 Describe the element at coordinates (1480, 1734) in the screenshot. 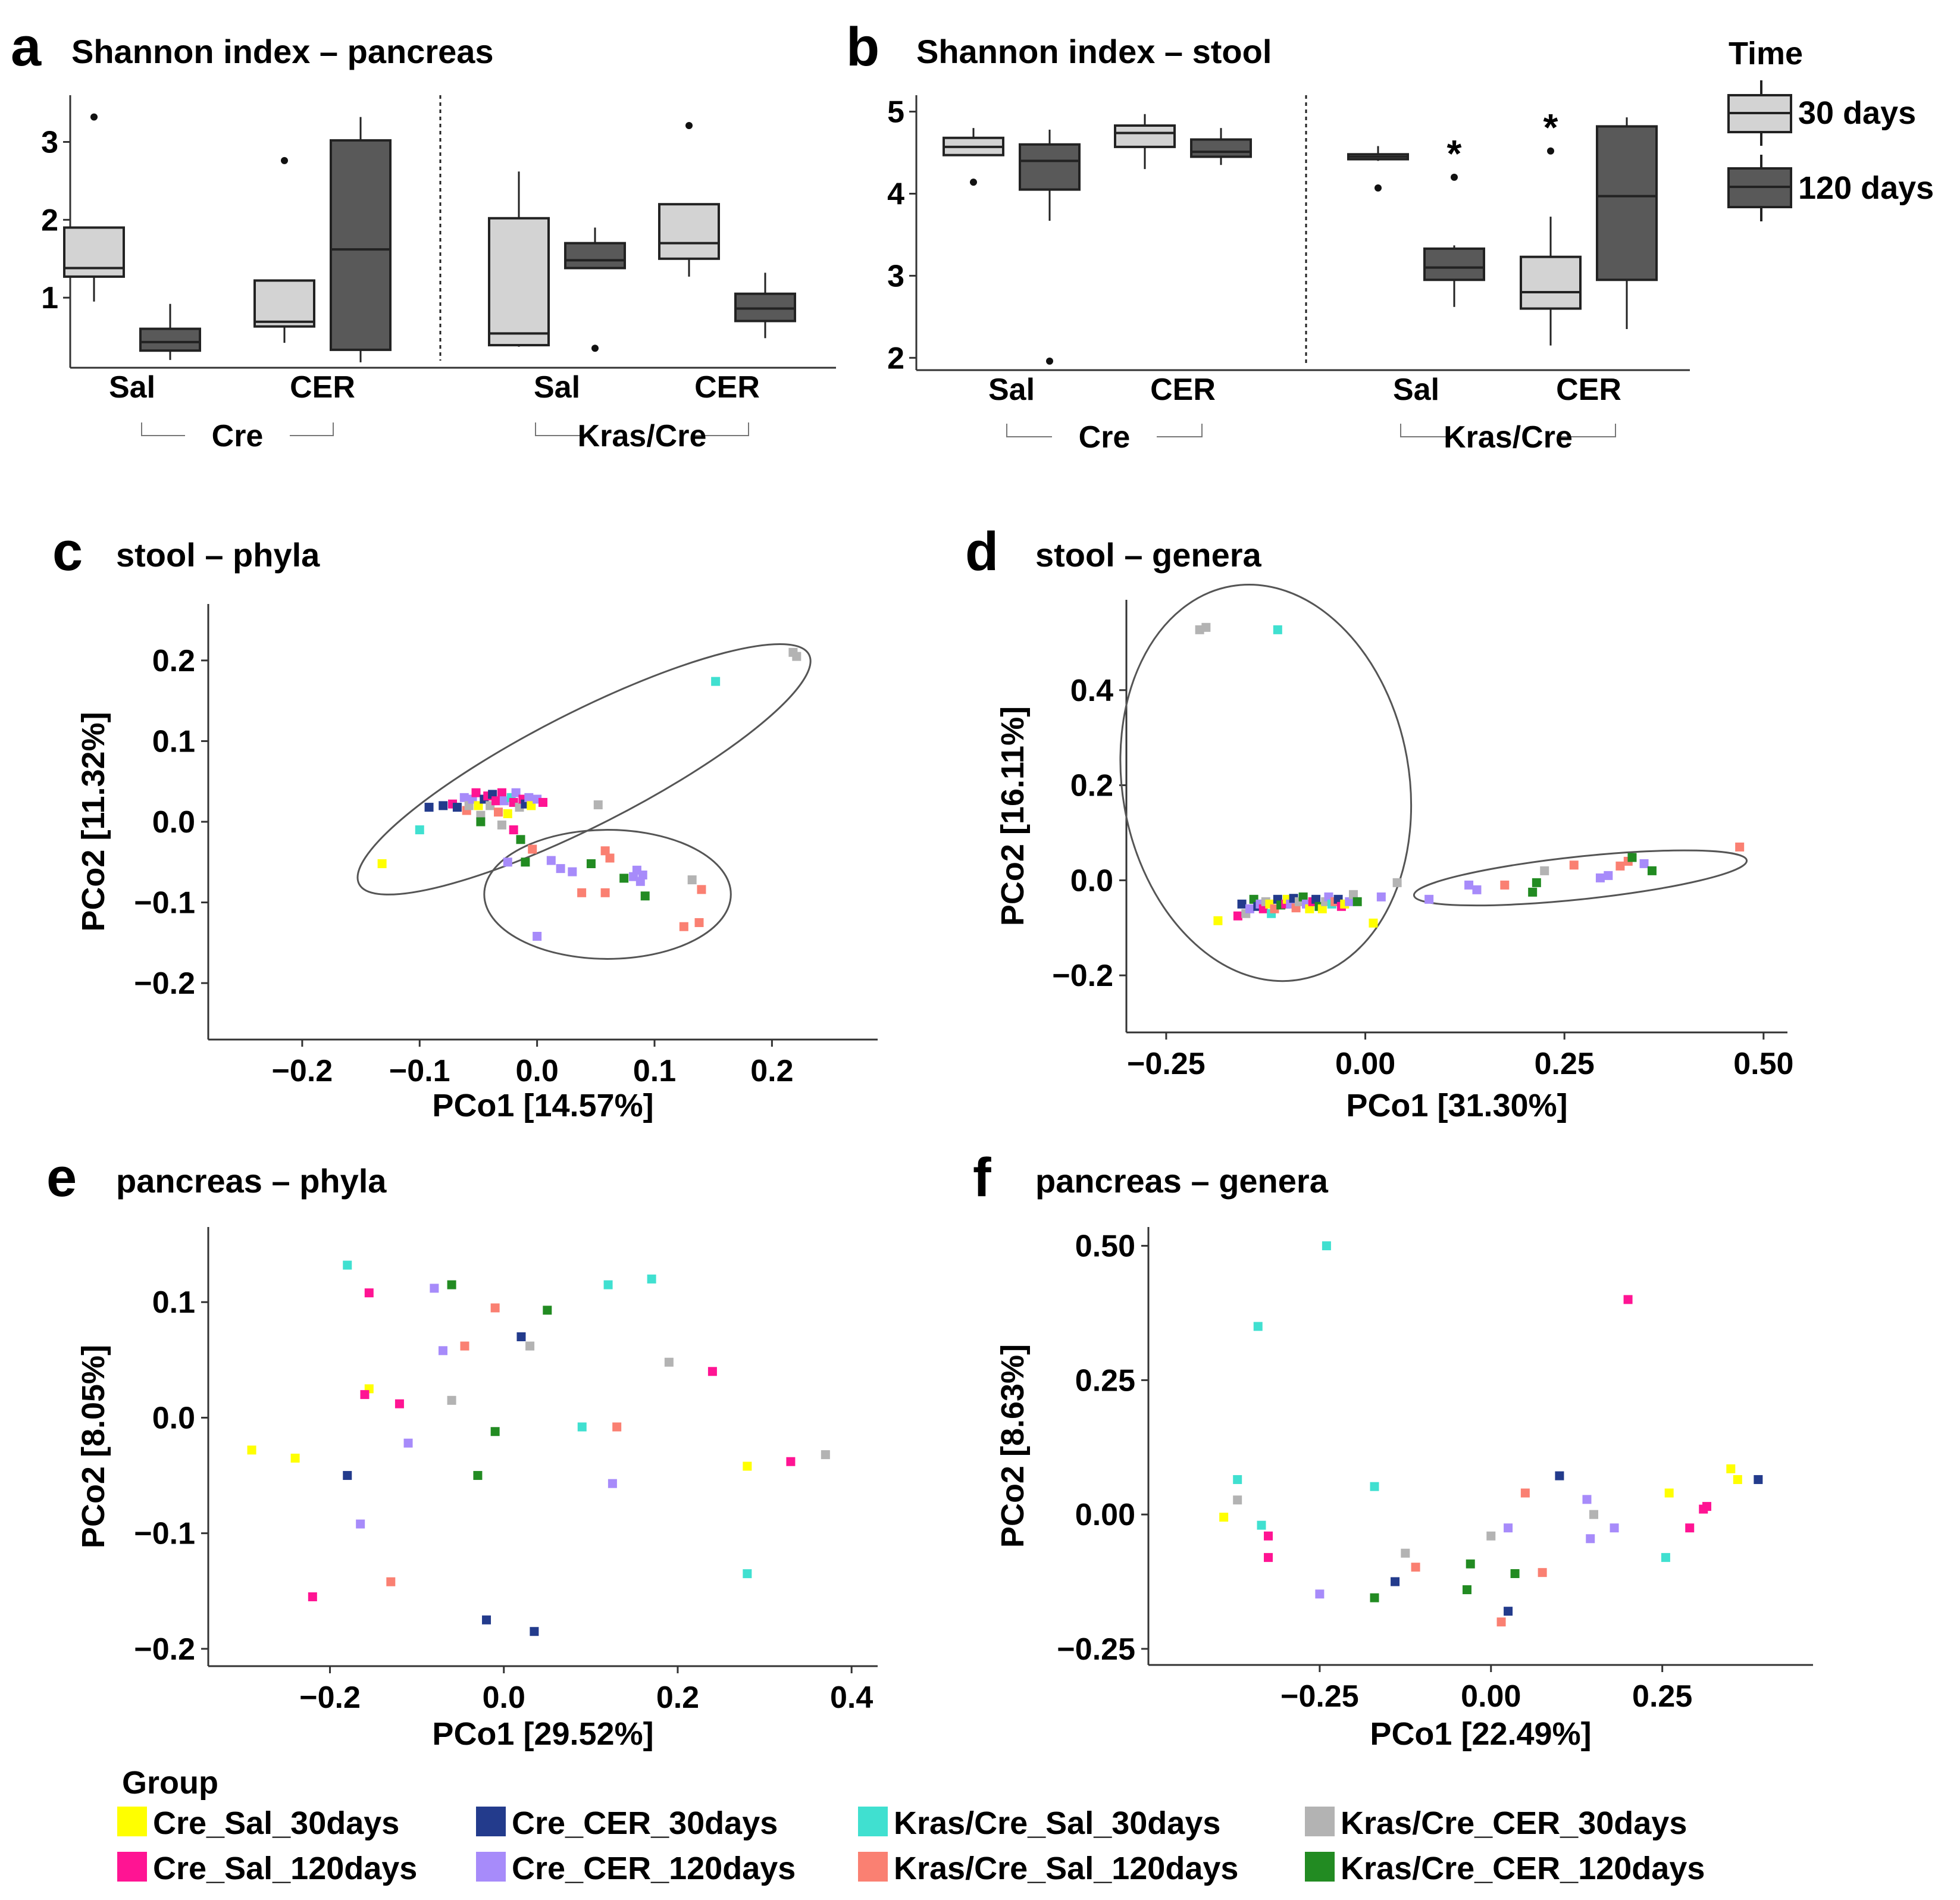

I see `x-axis-title: PCo1 [22.49%]` at that location.